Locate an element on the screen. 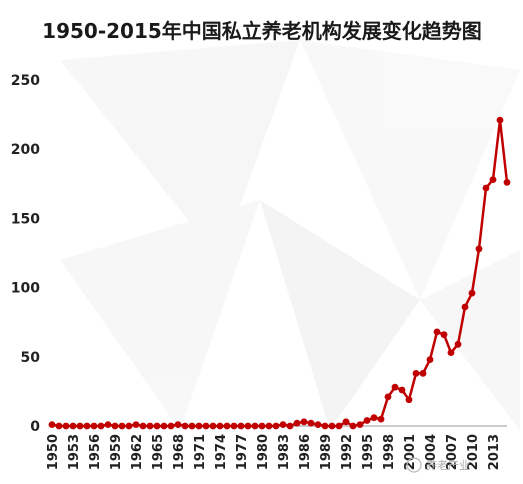  watermark-text: 养老产业 is located at coordinates (448, 465).